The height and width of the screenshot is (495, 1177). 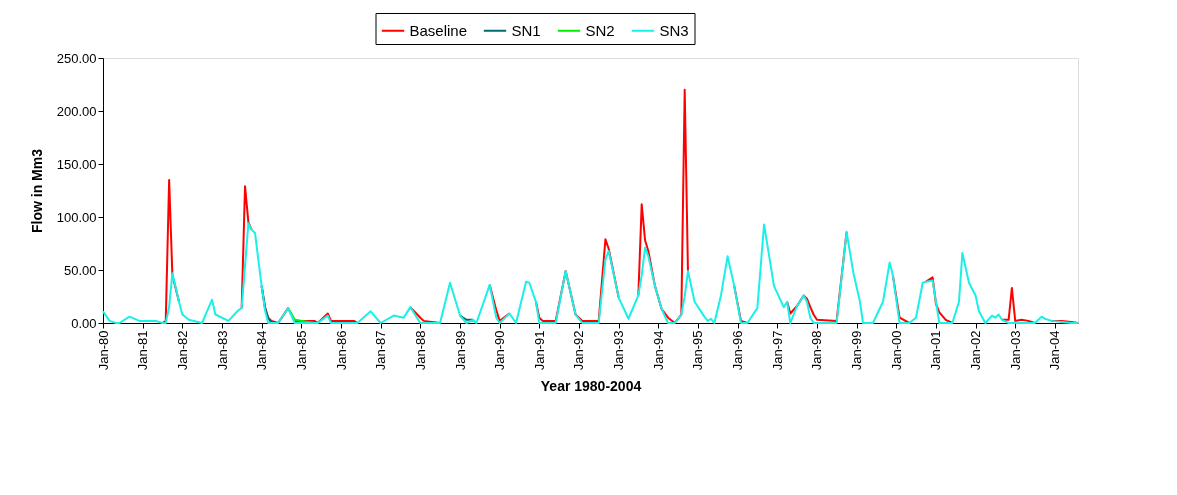 What do you see at coordinates (36, 190) in the screenshot?
I see `y-axis-title: Flow in Mm3` at bounding box center [36, 190].